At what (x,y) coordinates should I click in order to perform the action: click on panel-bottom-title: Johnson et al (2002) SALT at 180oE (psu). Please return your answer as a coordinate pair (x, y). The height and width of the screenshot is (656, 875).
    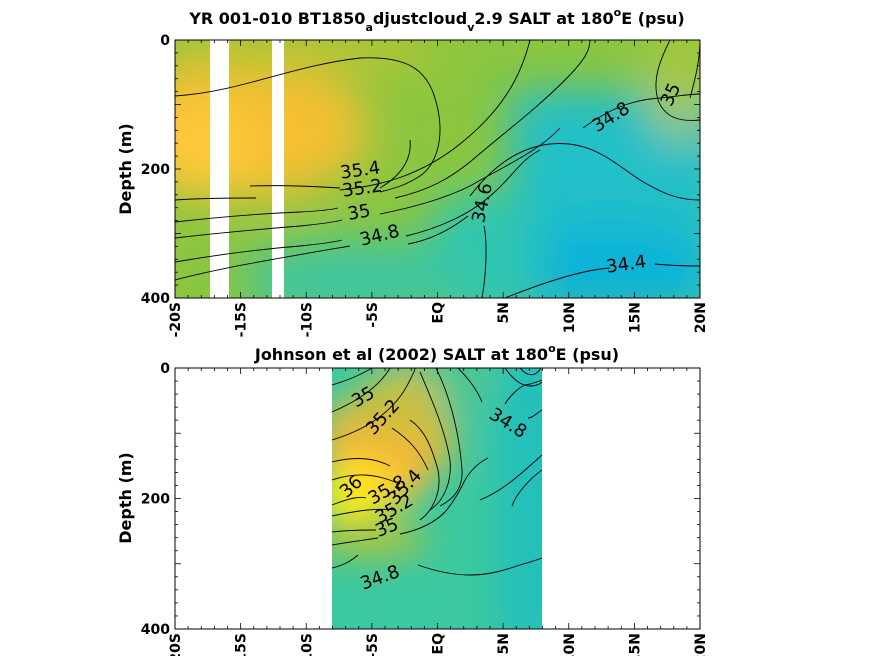
    Looking at the image, I should click on (436, 353).